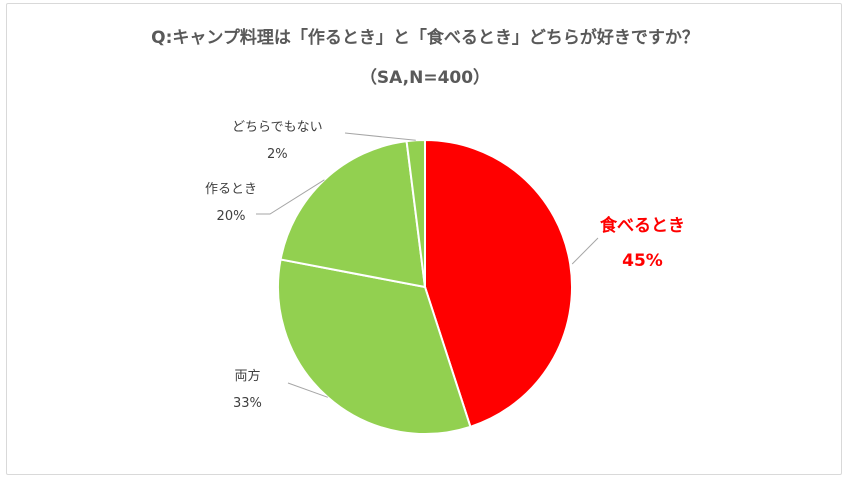 Image resolution: width=850 pixels, height=480 pixels. Describe the element at coordinates (277, 154) in the screenshot. I see `data-label-value: 2%` at that location.